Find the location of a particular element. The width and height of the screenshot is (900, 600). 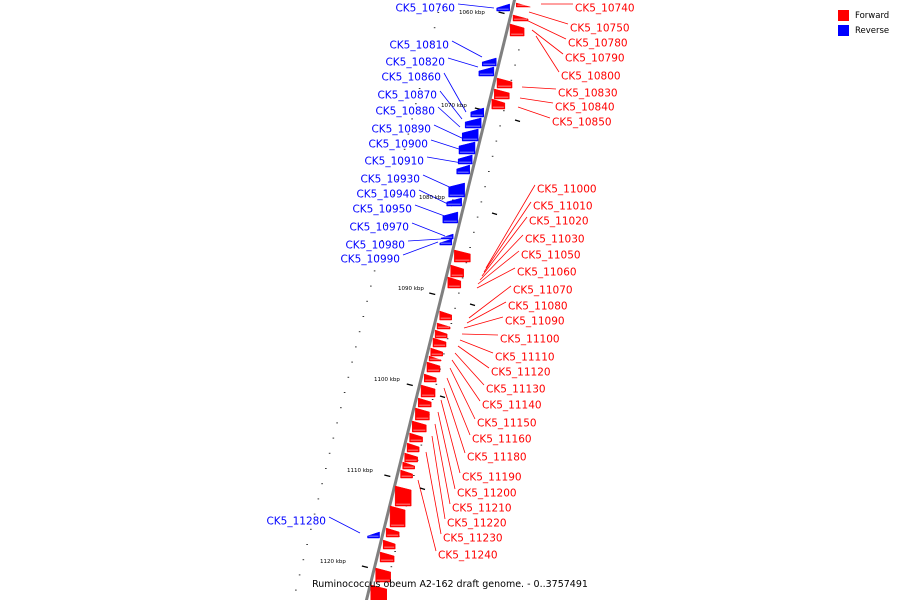

gene-label-ck5-10990: CK5_10990 is located at coordinates (370, 260).